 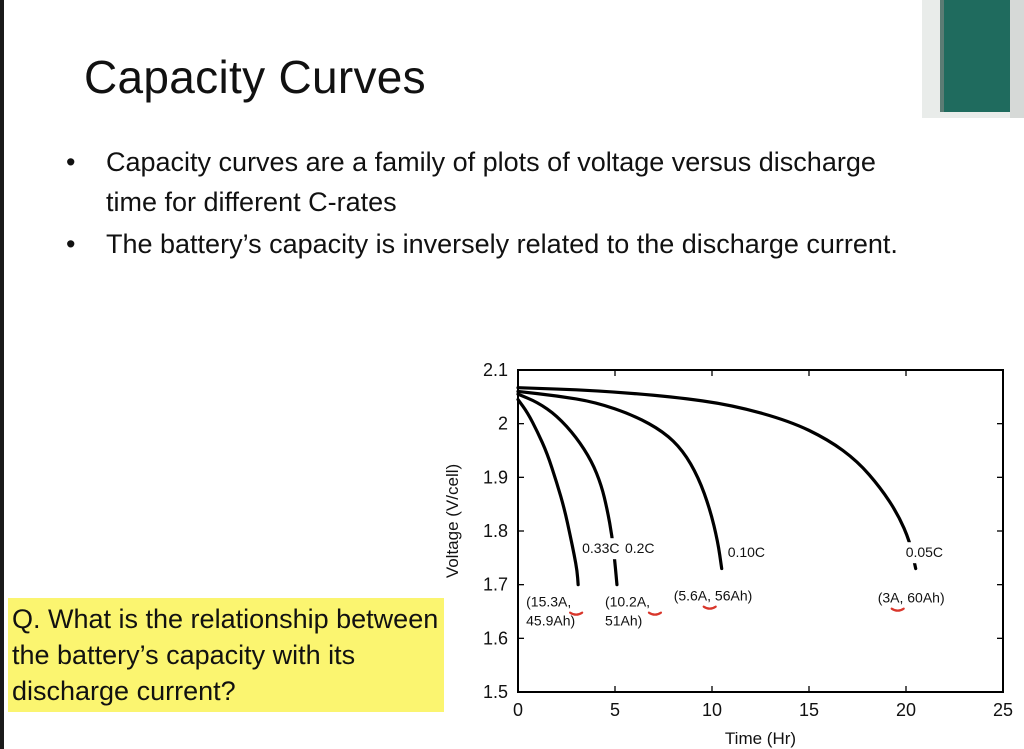 What do you see at coordinates (911, 598) in the screenshot?
I see `point-label: (3A, 60Ah)` at bounding box center [911, 598].